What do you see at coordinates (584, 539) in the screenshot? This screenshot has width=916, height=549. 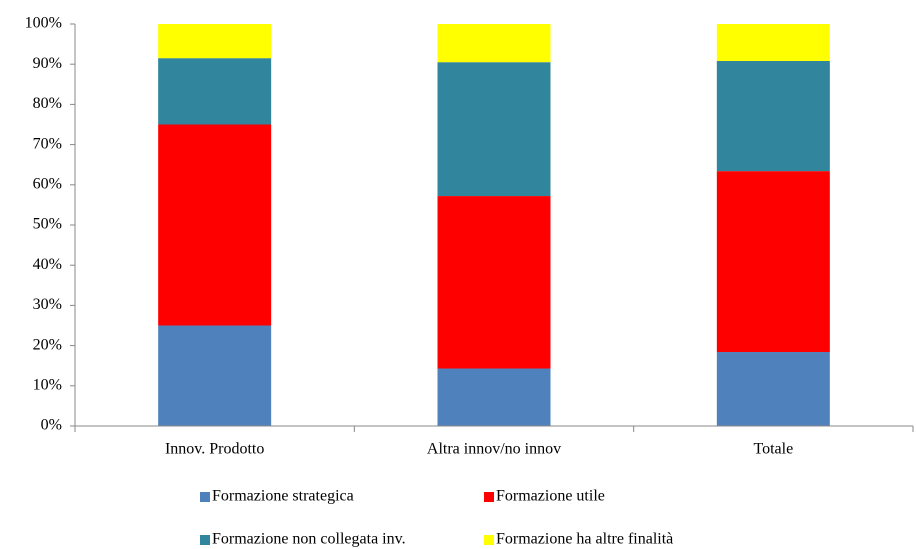 I see `legend-label: Formazione ha altre finalità` at bounding box center [584, 539].